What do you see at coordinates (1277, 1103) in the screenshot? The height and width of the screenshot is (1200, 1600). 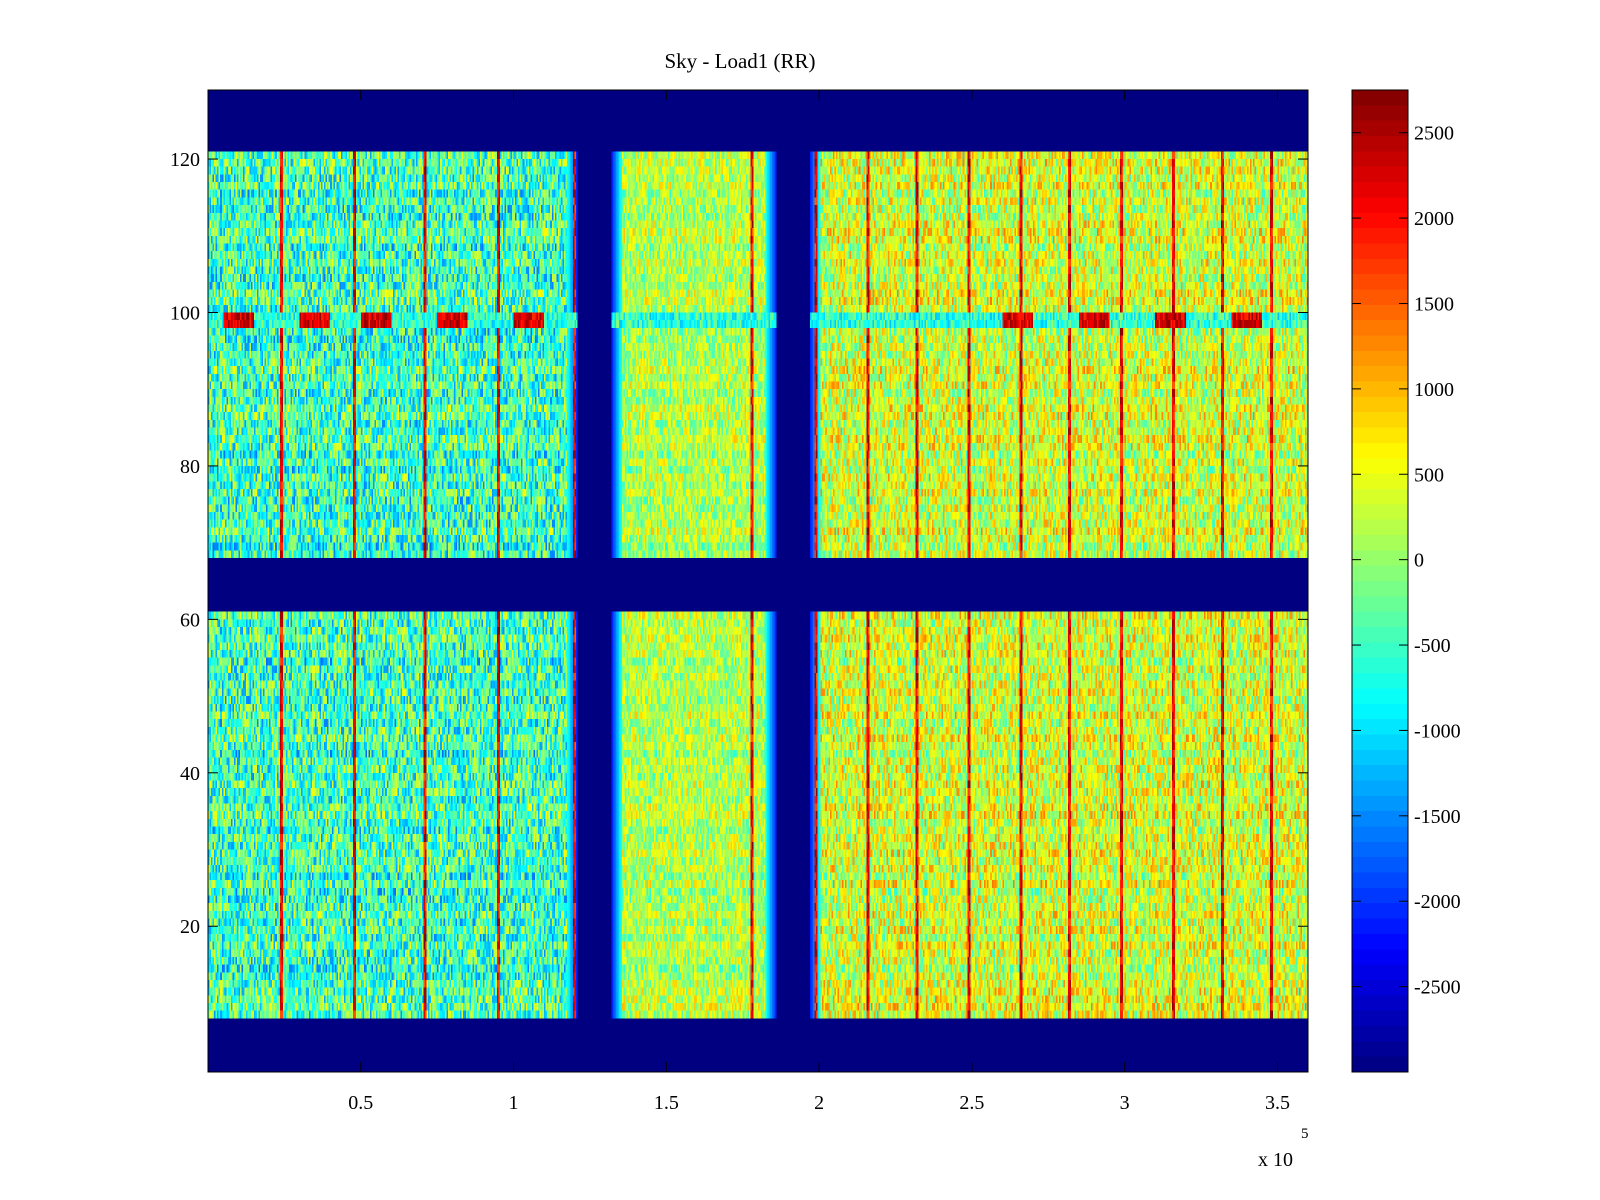 I see `x-tick-label: 3.5` at bounding box center [1277, 1103].